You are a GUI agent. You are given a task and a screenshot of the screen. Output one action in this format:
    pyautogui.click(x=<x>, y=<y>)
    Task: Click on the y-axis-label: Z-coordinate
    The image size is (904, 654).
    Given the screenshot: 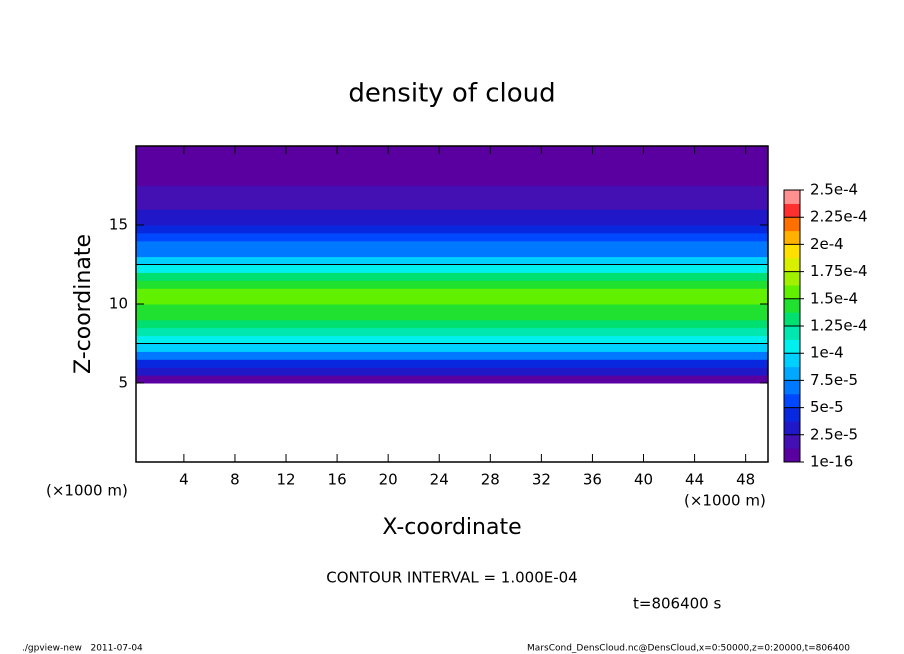 What is the action you would take?
    pyautogui.click(x=83, y=304)
    